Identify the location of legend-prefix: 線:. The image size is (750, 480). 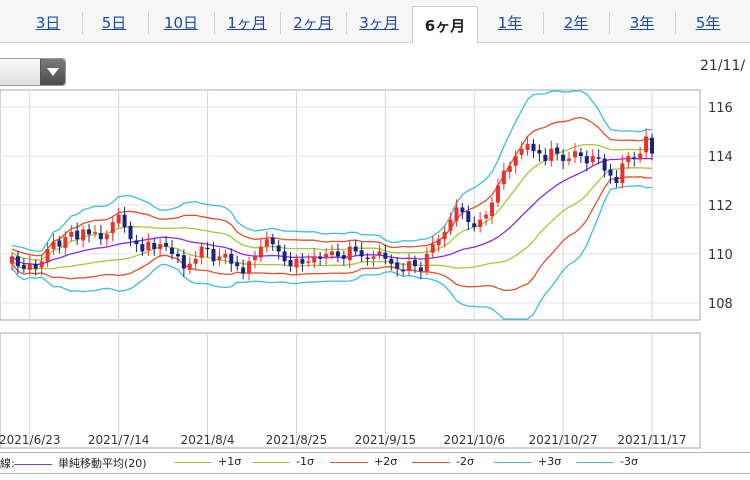
(7, 463).